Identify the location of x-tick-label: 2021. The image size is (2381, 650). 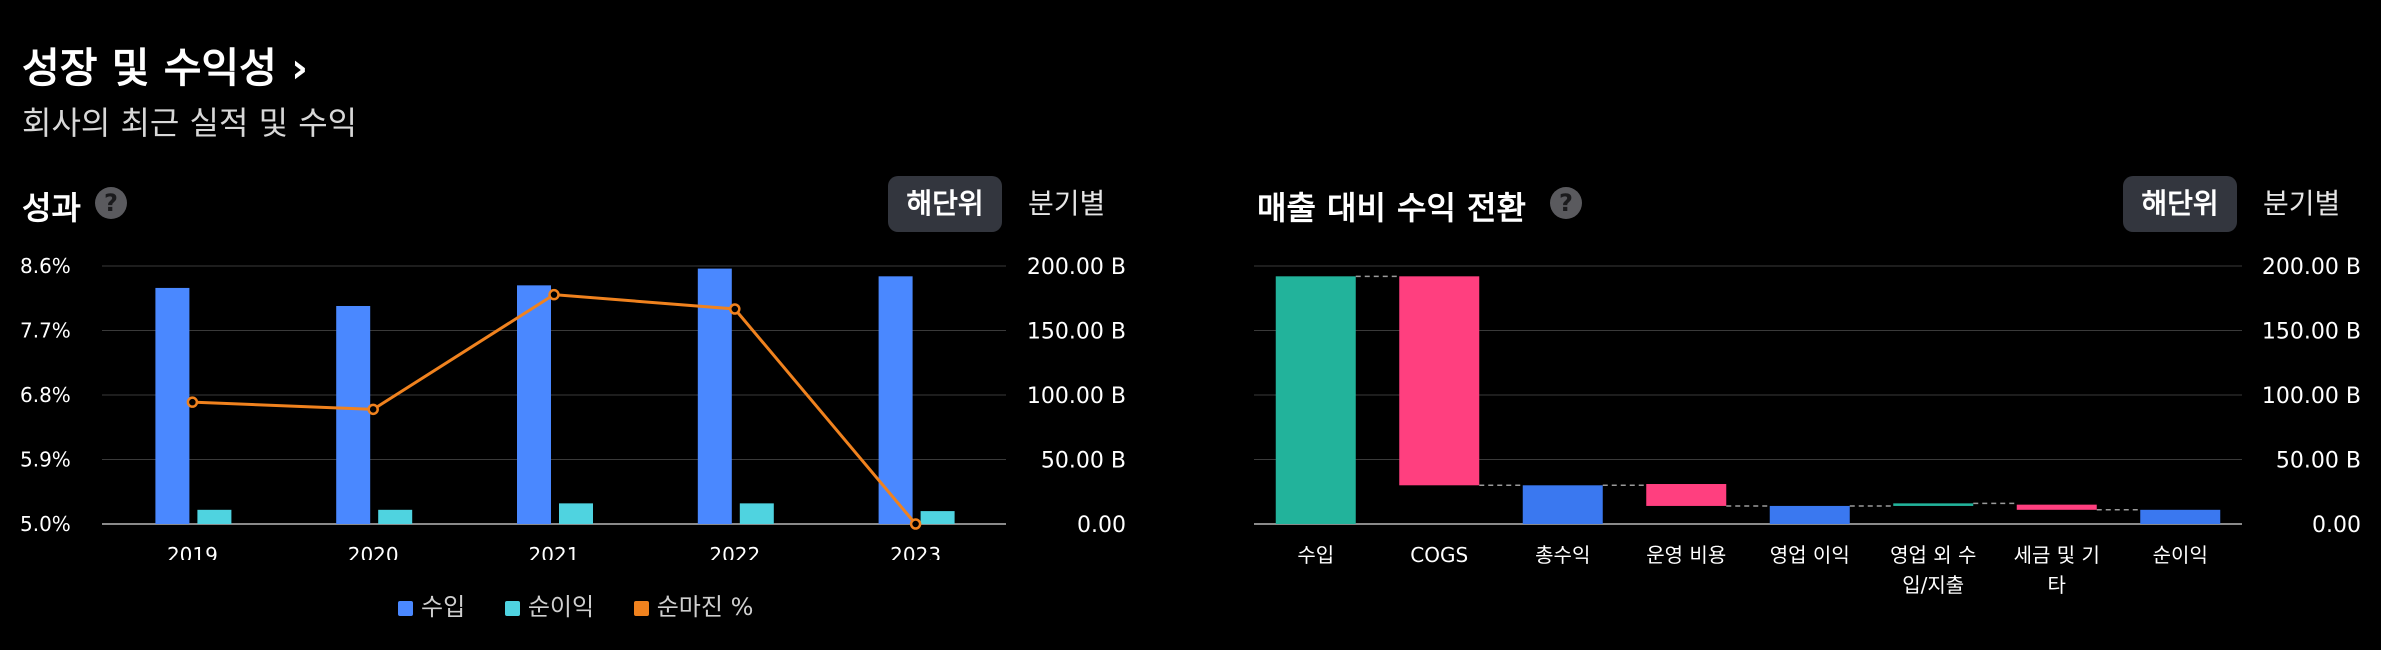
(554, 551).